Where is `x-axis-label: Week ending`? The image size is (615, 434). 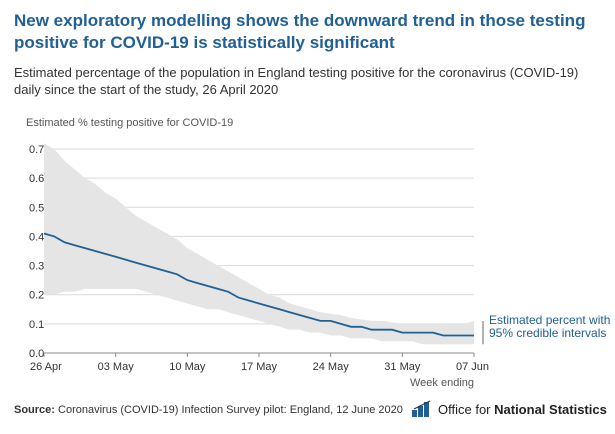 x-axis-label: Week ending is located at coordinates (442, 383).